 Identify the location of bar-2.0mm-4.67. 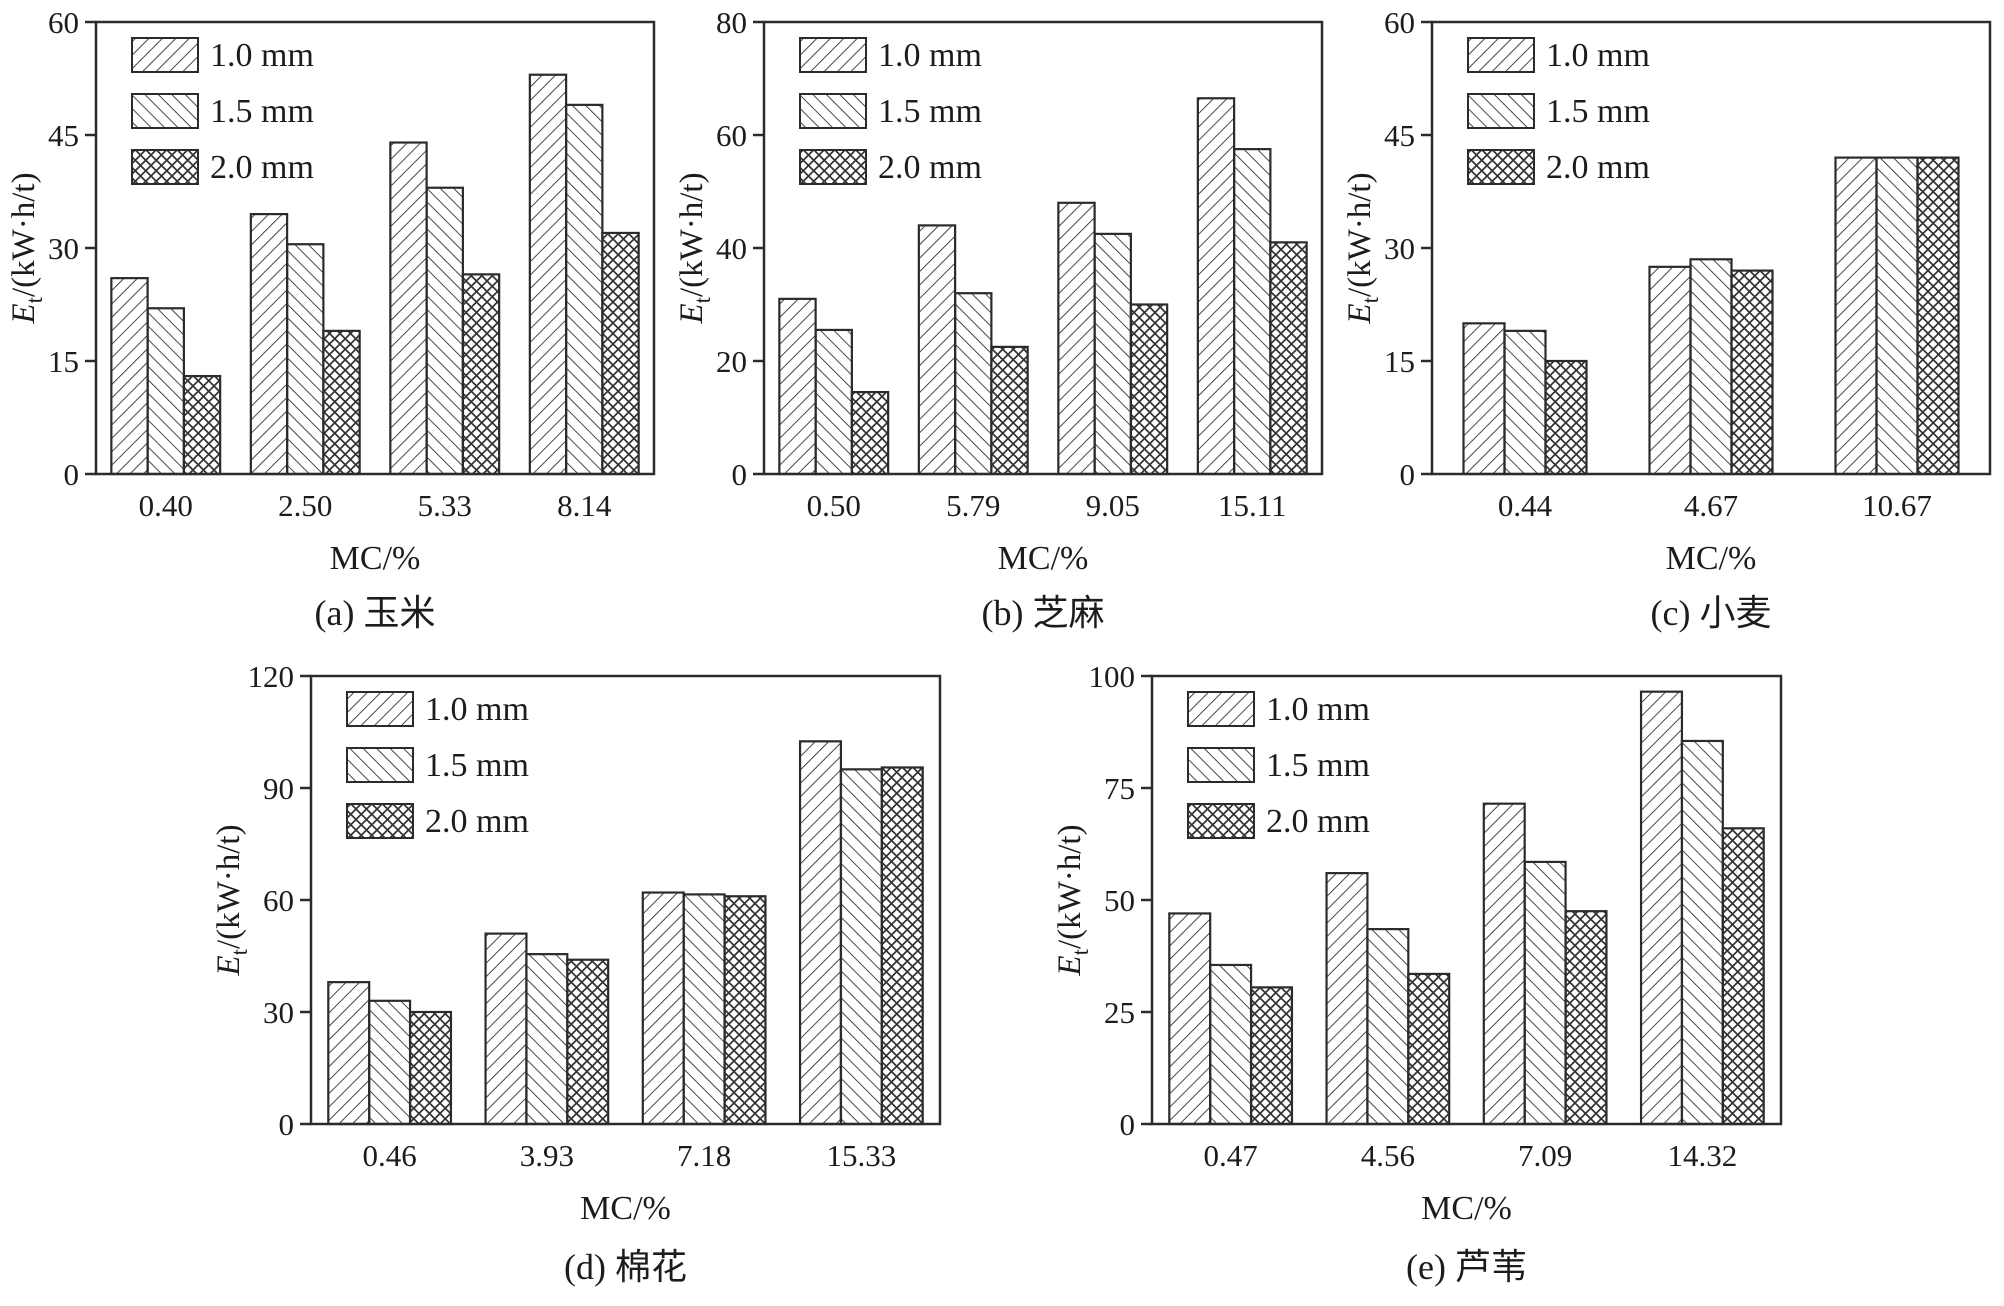
(1752, 372).